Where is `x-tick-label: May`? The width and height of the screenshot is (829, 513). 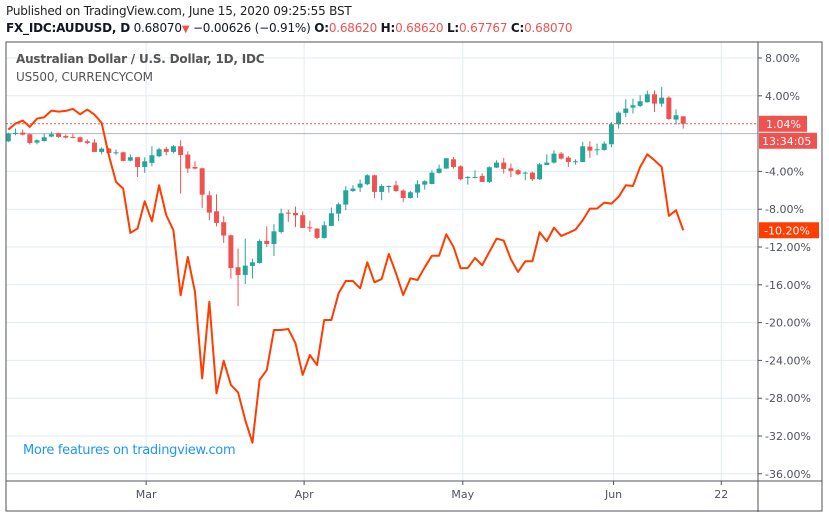 x-tick-label: May is located at coordinates (462, 494).